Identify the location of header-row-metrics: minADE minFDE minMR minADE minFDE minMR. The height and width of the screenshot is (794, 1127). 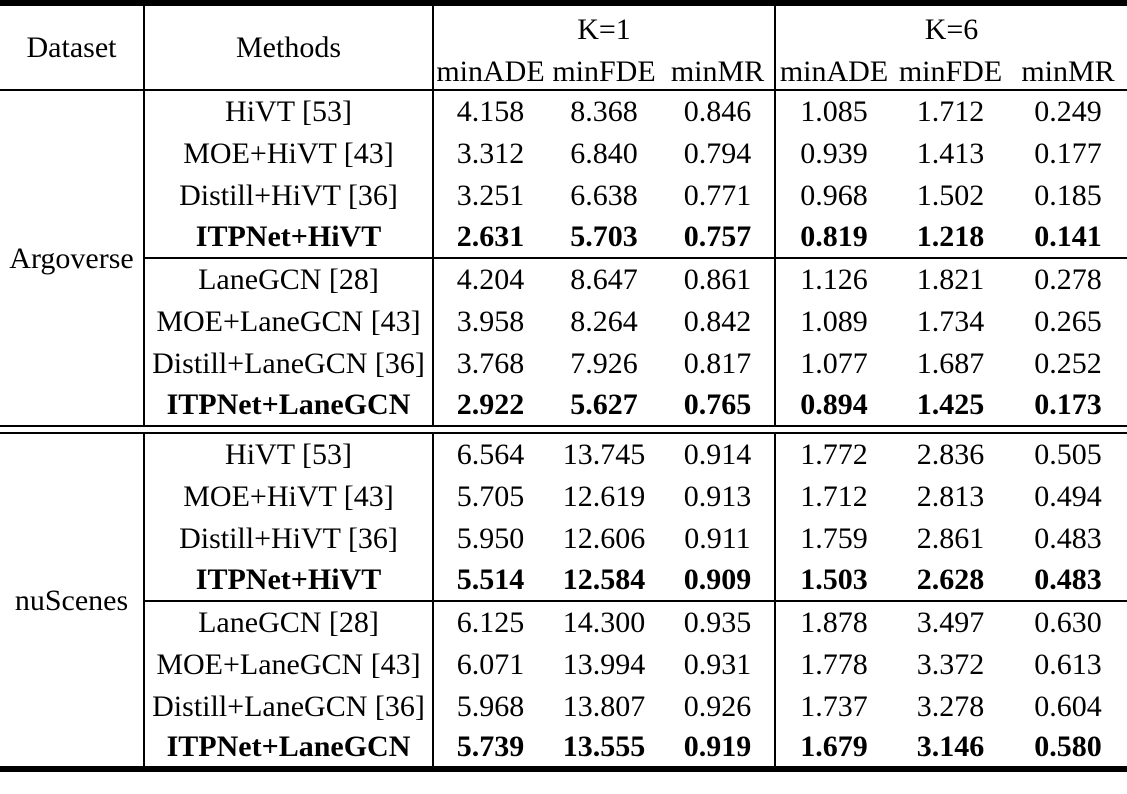
(563, 72).